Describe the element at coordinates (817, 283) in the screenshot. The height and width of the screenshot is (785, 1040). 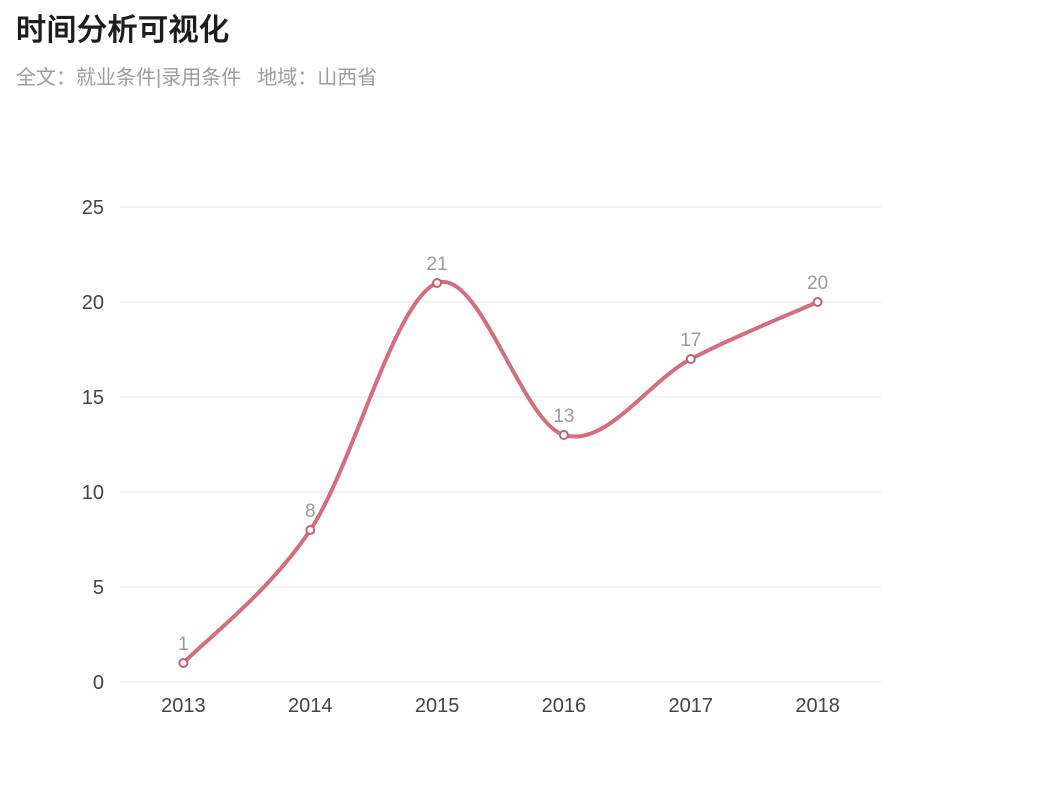
I see `data-point-label-2018: 20` at that location.